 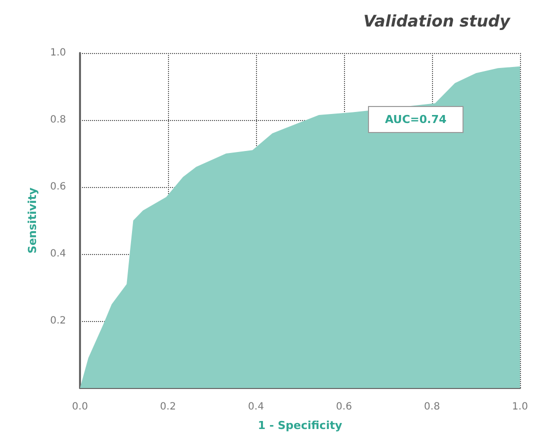 I want to click on y-tick-label: 1.0, so click(x=58, y=53).